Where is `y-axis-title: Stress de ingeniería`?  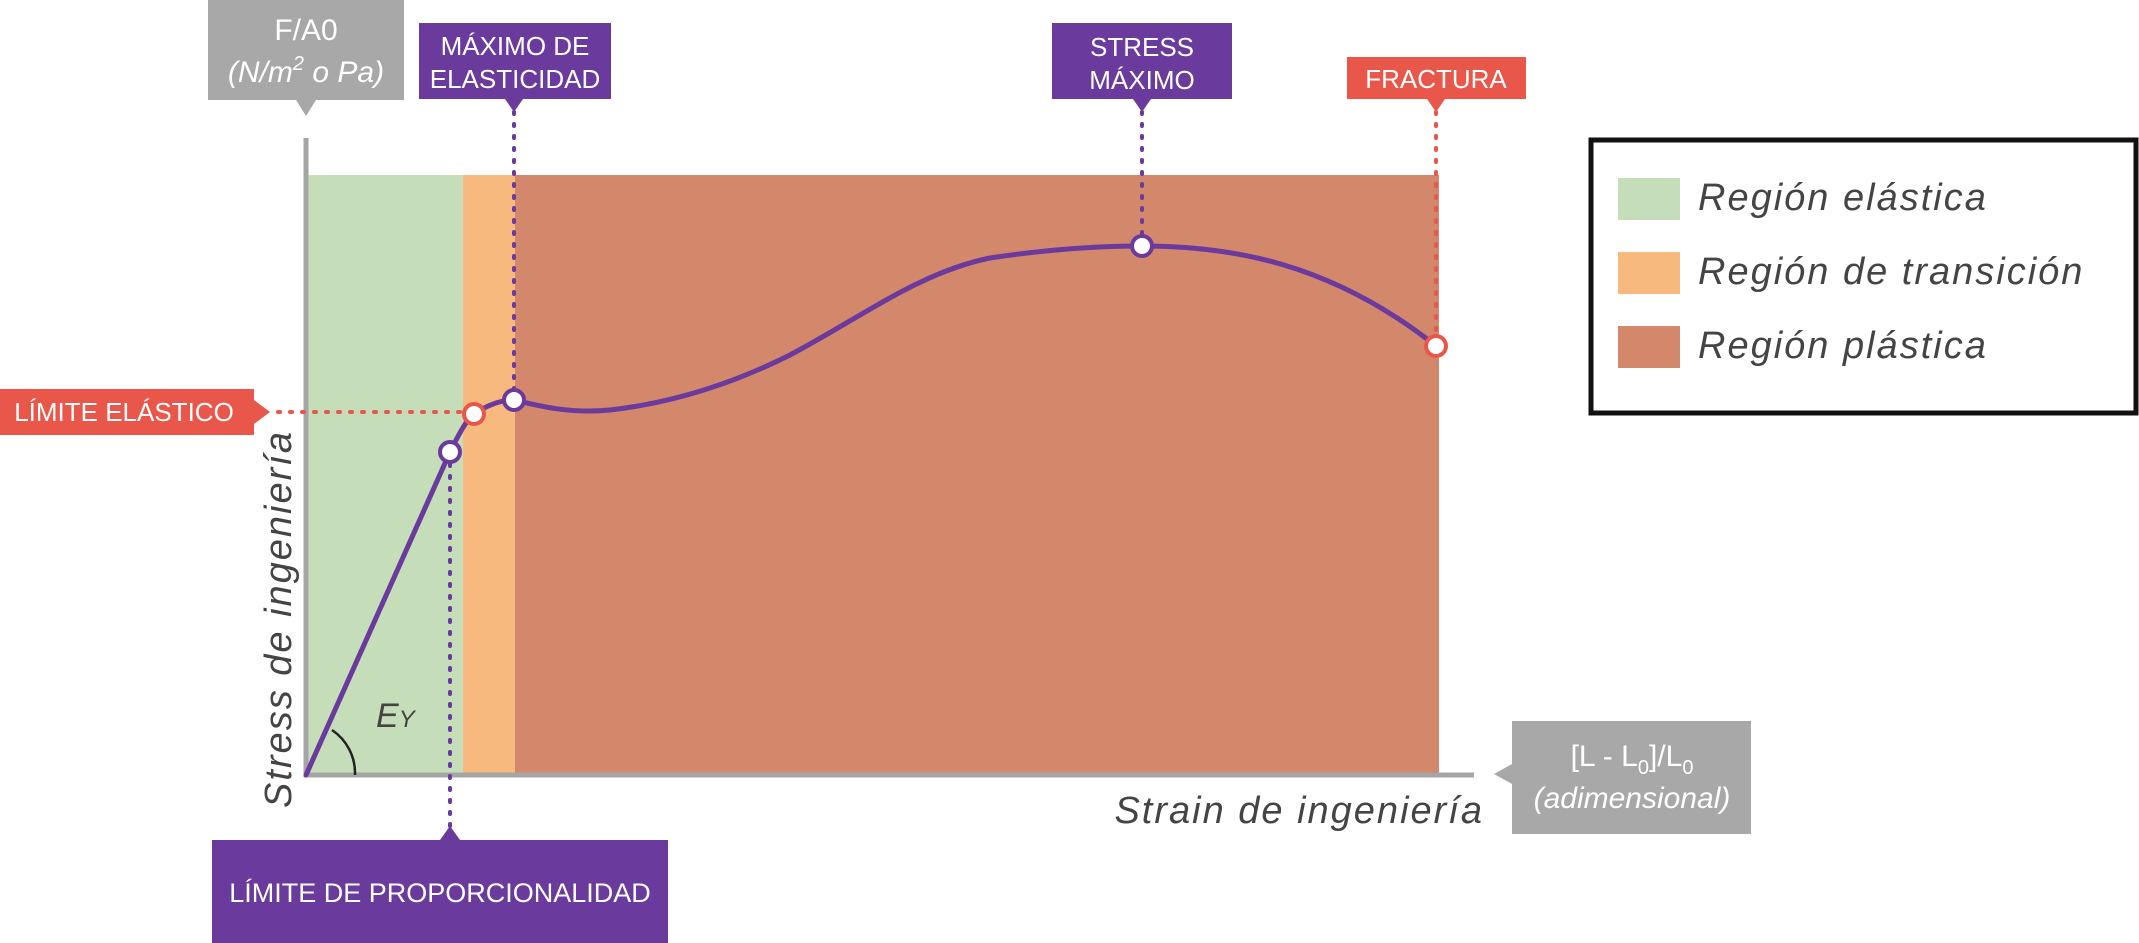
y-axis-title: Stress de ingeniería is located at coordinates (279, 619).